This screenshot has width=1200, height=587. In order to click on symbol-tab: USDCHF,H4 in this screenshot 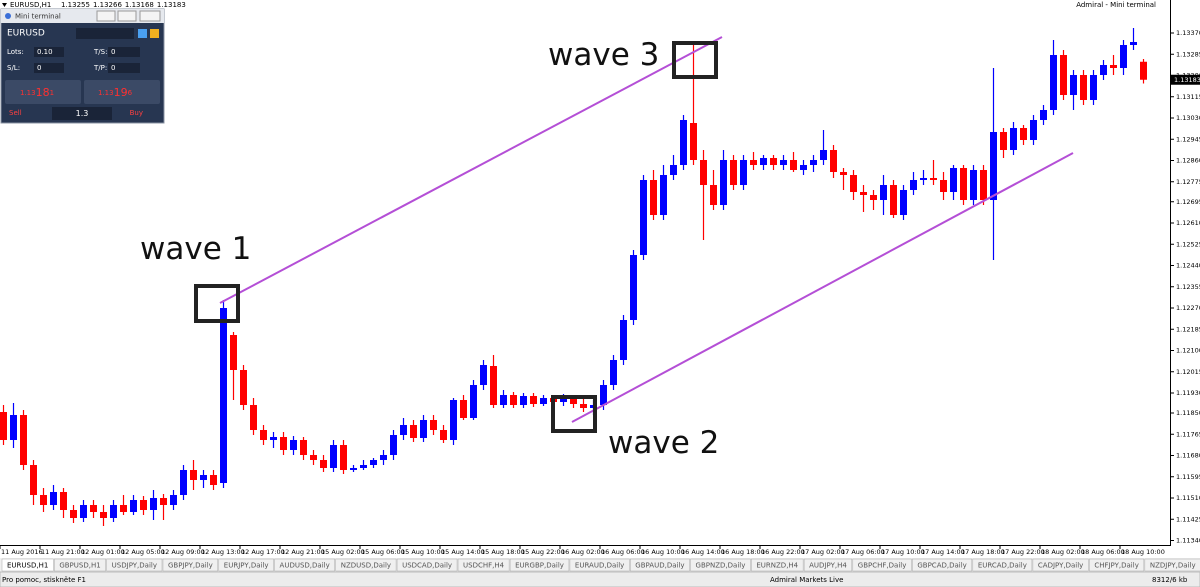, I will do `click(483, 565)`.